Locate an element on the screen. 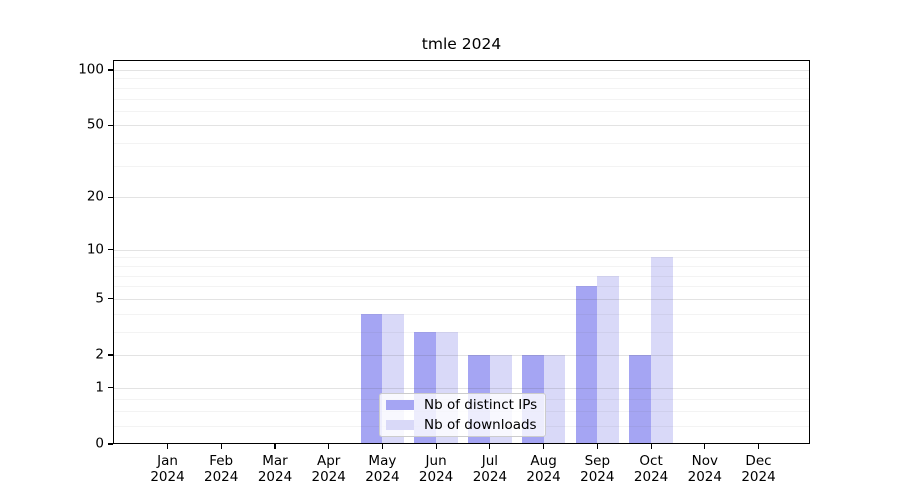 This screenshot has height=500, width=900. bar-nb-of-downloads-sep-2024 is located at coordinates (608, 359).